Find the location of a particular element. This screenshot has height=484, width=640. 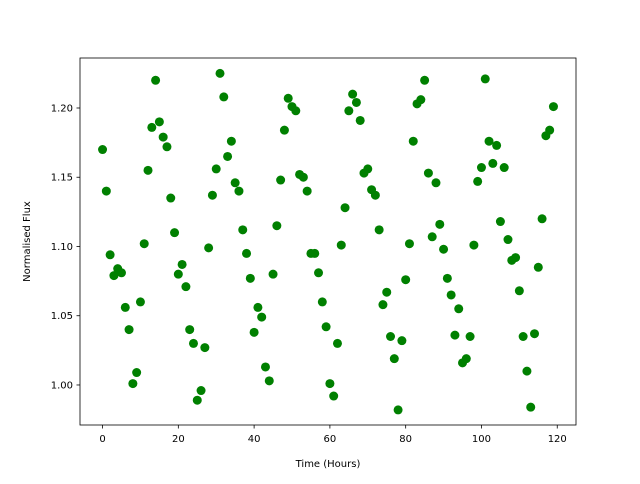

x-tick-label: 80 is located at coordinates (405, 439).